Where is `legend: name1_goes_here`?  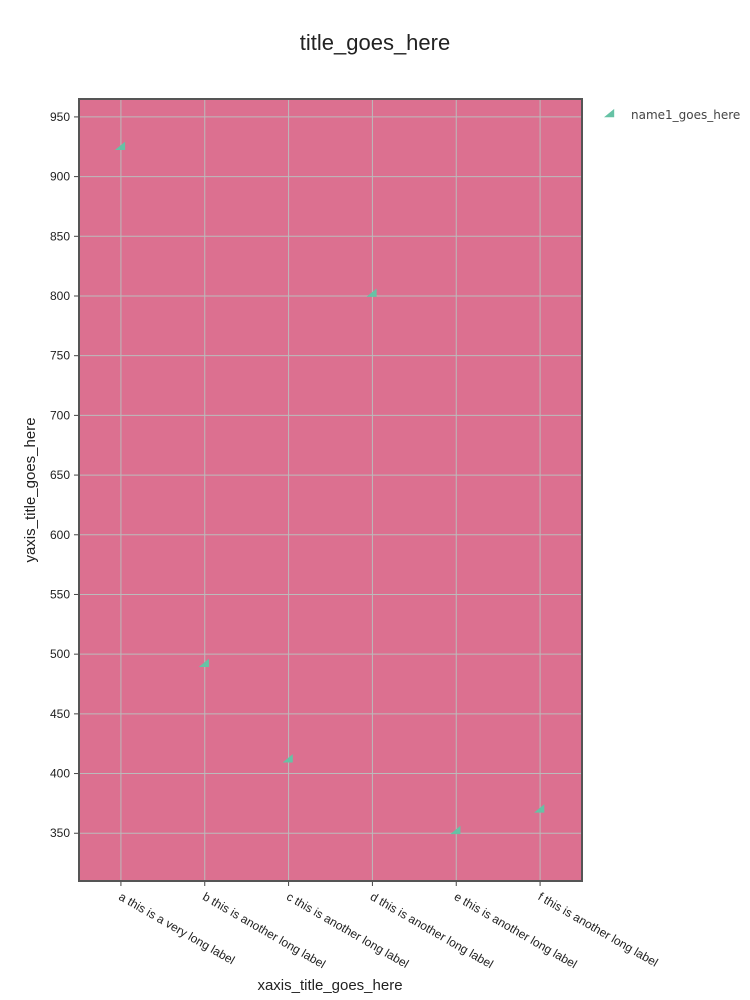
legend: name1_goes_here is located at coordinates (672, 115).